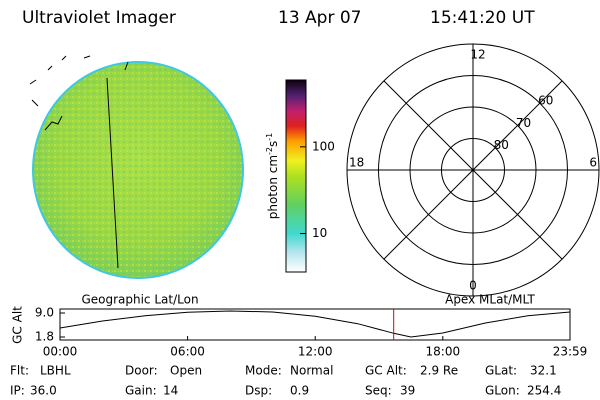 The image size is (600, 400). I want to click on info-value: LBHL, so click(55, 371).